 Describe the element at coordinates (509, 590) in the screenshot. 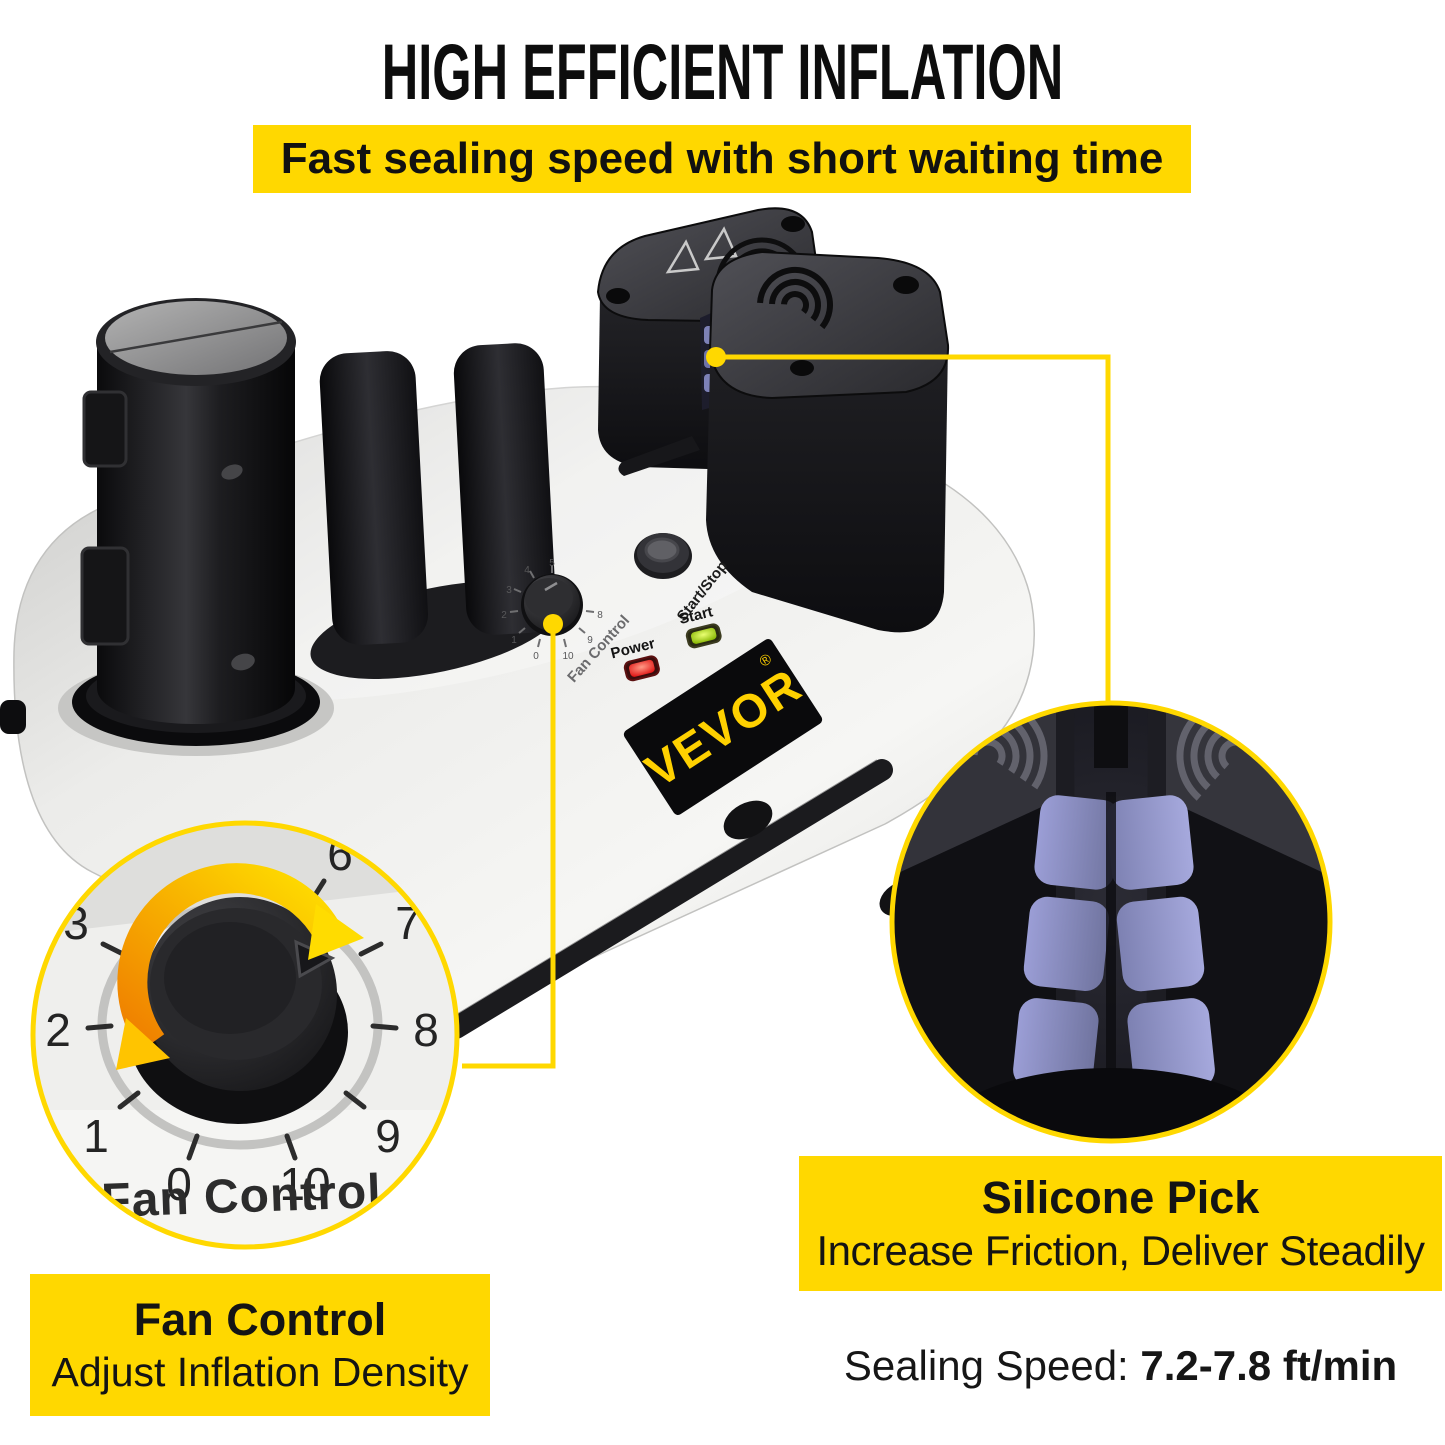

I see `svg-text: 3` at that location.